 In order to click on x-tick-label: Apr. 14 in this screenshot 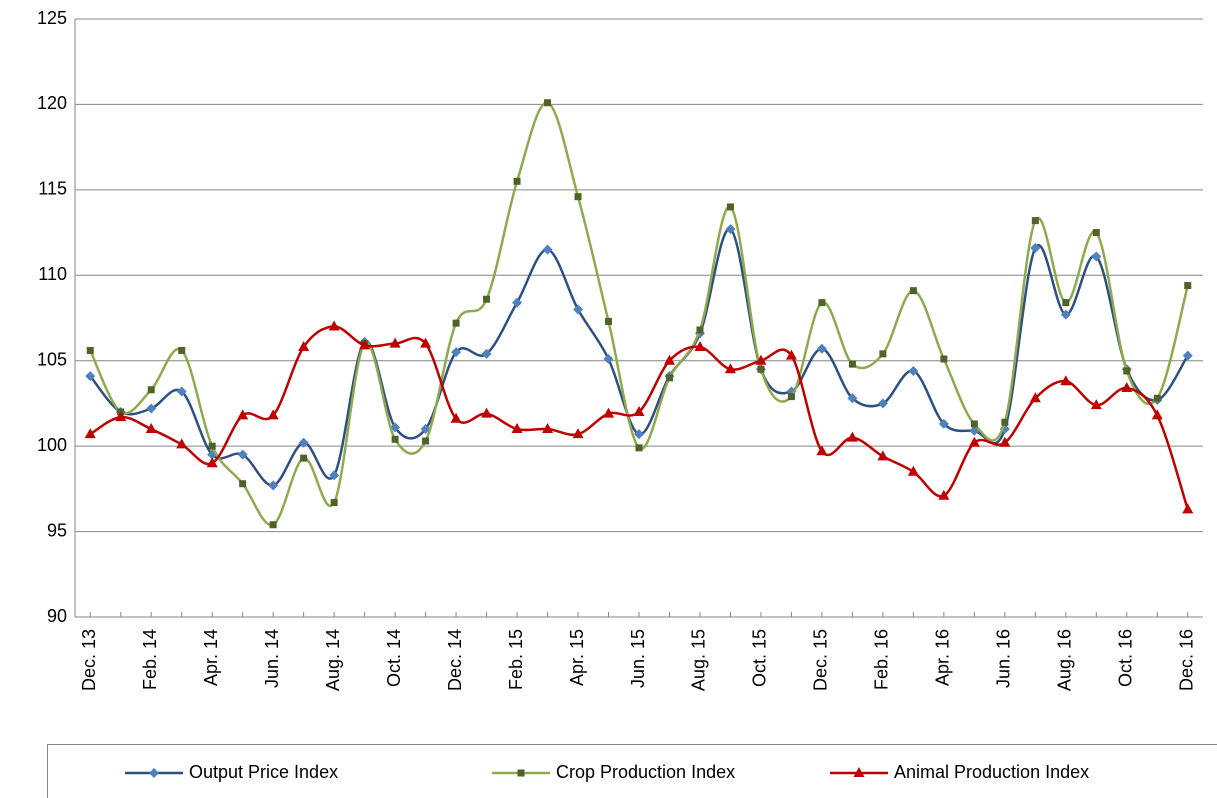, I will do `click(211, 657)`.